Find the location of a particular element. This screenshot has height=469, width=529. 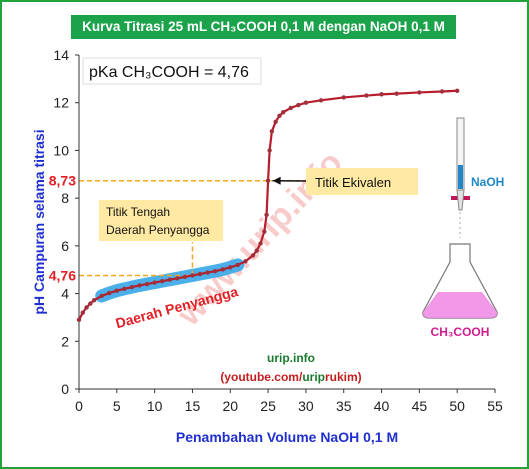

burette-tip is located at coordinates (460, 200).